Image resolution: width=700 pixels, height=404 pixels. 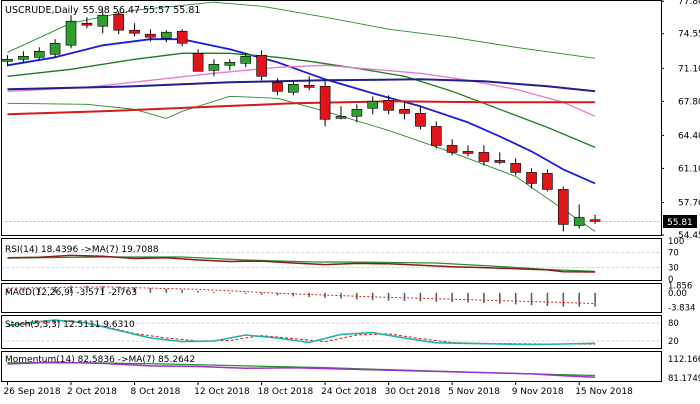 What do you see at coordinates (689, 35) in the screenshot?
I see `price-tick-label: 74.55` at bounding box center [689, 35].